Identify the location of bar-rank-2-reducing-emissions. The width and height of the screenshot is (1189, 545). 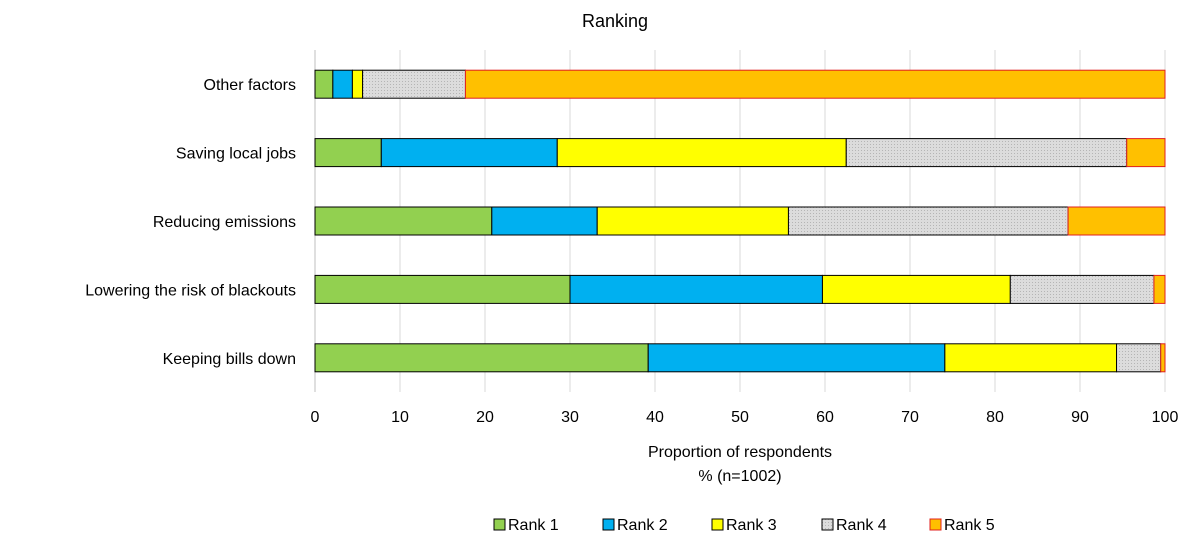
(544, 221).